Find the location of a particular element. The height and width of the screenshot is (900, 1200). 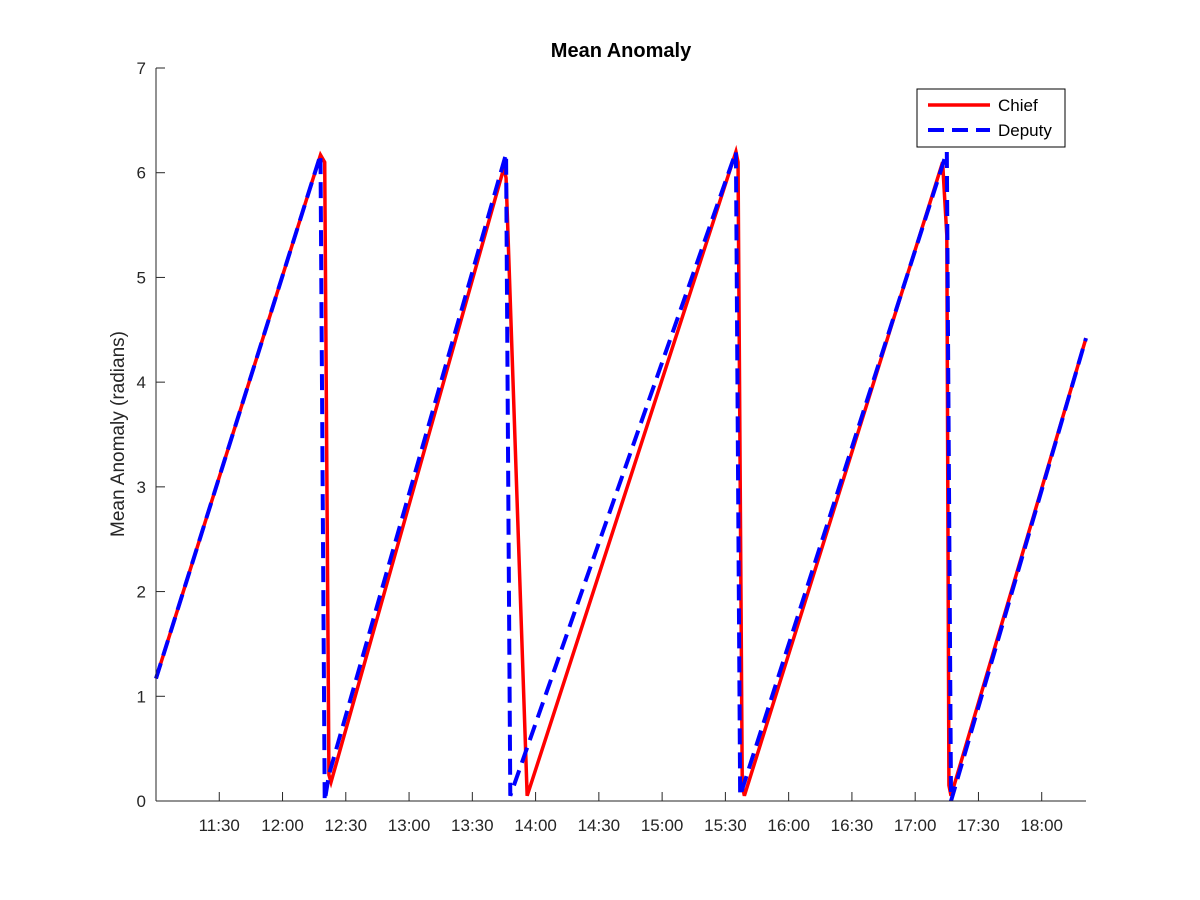

x-tick-label: 12:30 is located at coordinates (346, 825).